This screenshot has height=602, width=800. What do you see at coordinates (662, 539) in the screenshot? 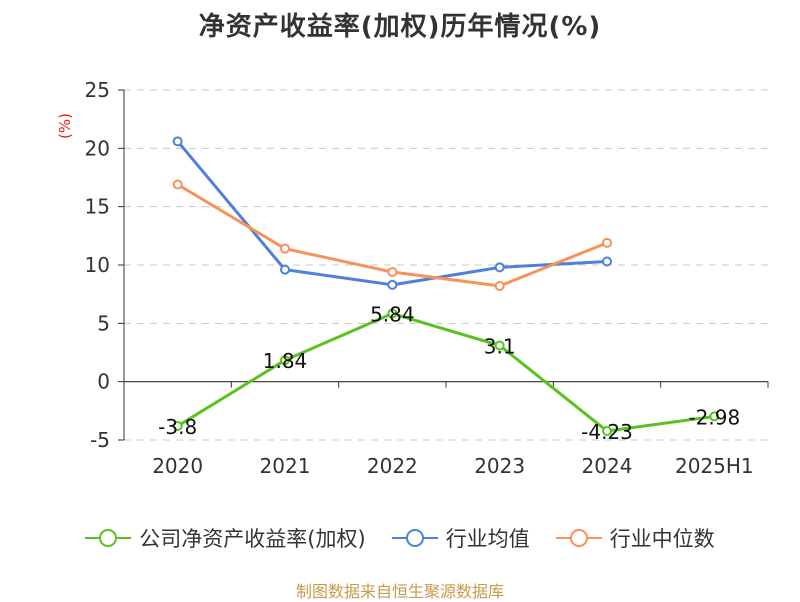
I see `legend-label: 行业中位数` at bounding box center [662, 539].